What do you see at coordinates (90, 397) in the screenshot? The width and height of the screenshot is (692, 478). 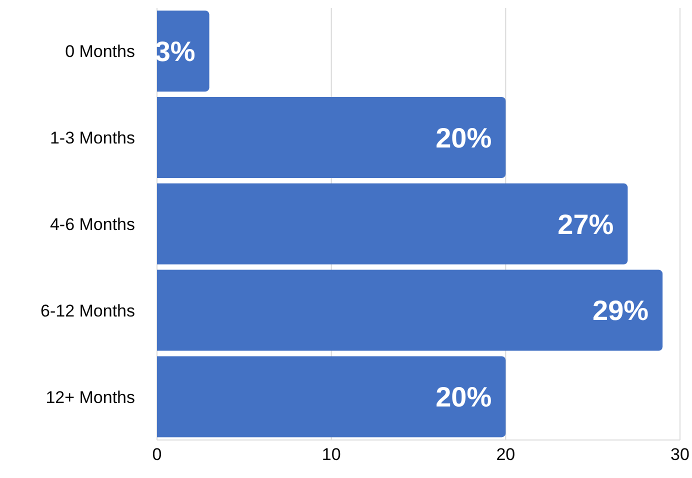 I see `y-tick-label: 12+ Months` at bounding box center [90, 397].